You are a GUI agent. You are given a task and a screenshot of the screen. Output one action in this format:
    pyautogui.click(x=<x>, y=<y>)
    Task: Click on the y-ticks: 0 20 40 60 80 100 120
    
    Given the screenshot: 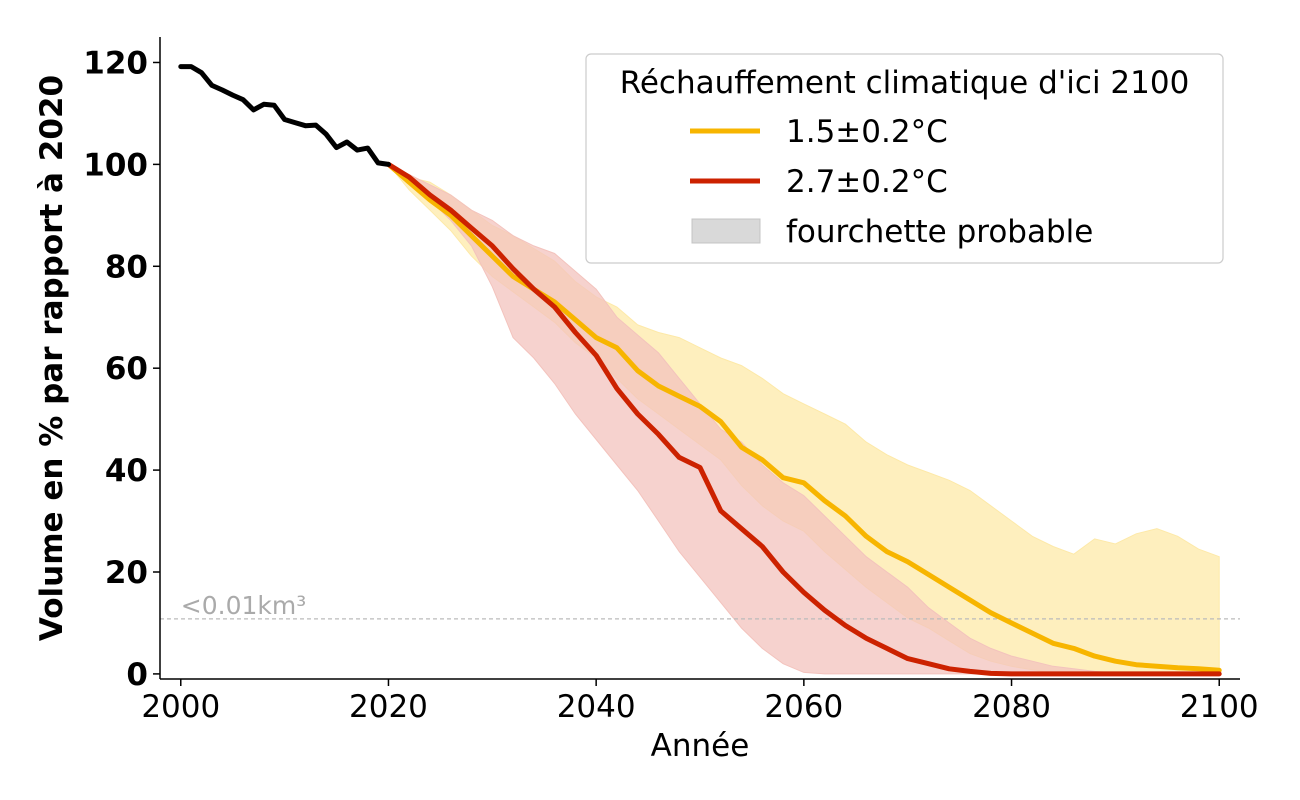 What is the action you would take?
    pyautogui.click(x=121, y=369)
    